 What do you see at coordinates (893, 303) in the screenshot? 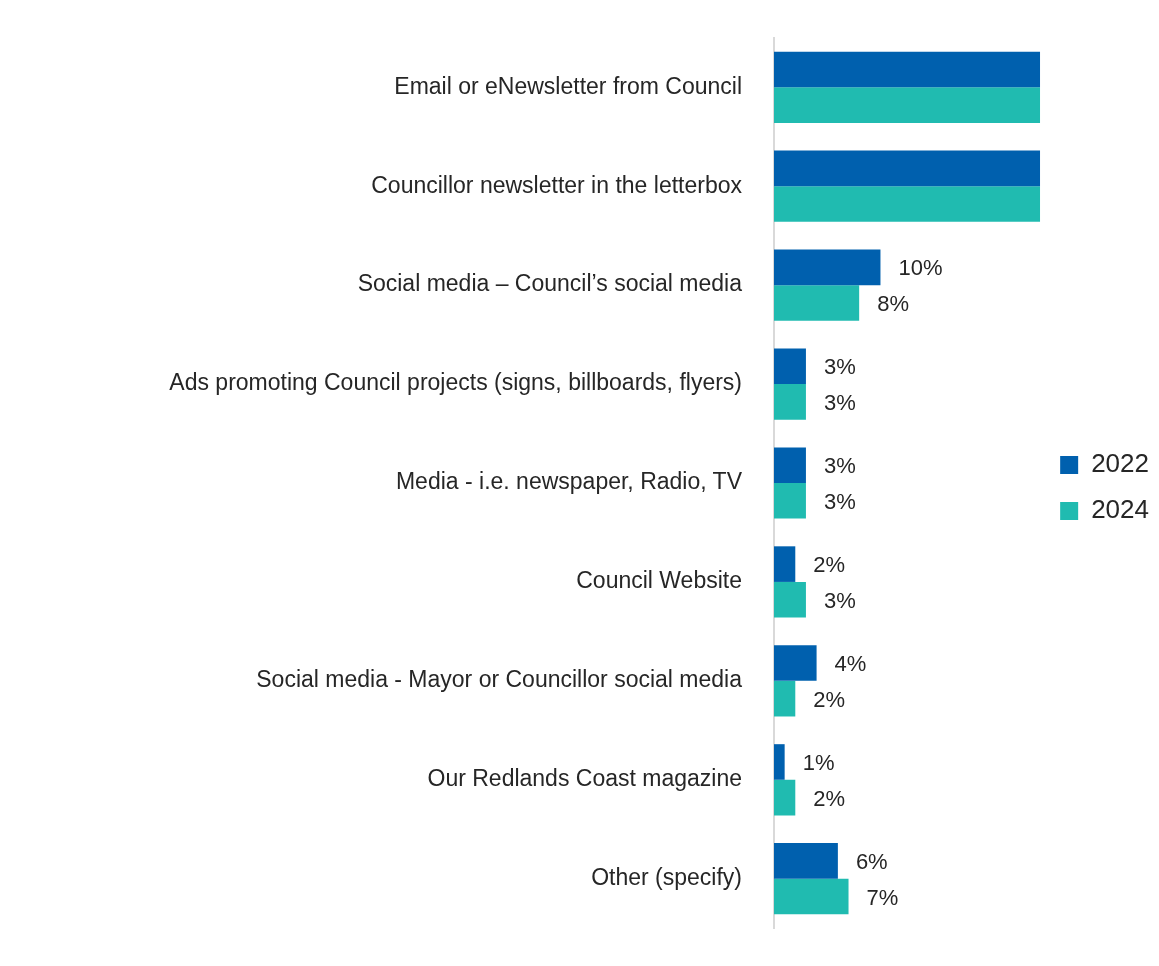
I see `data-label: 8%` at bounding box center [893, 303].